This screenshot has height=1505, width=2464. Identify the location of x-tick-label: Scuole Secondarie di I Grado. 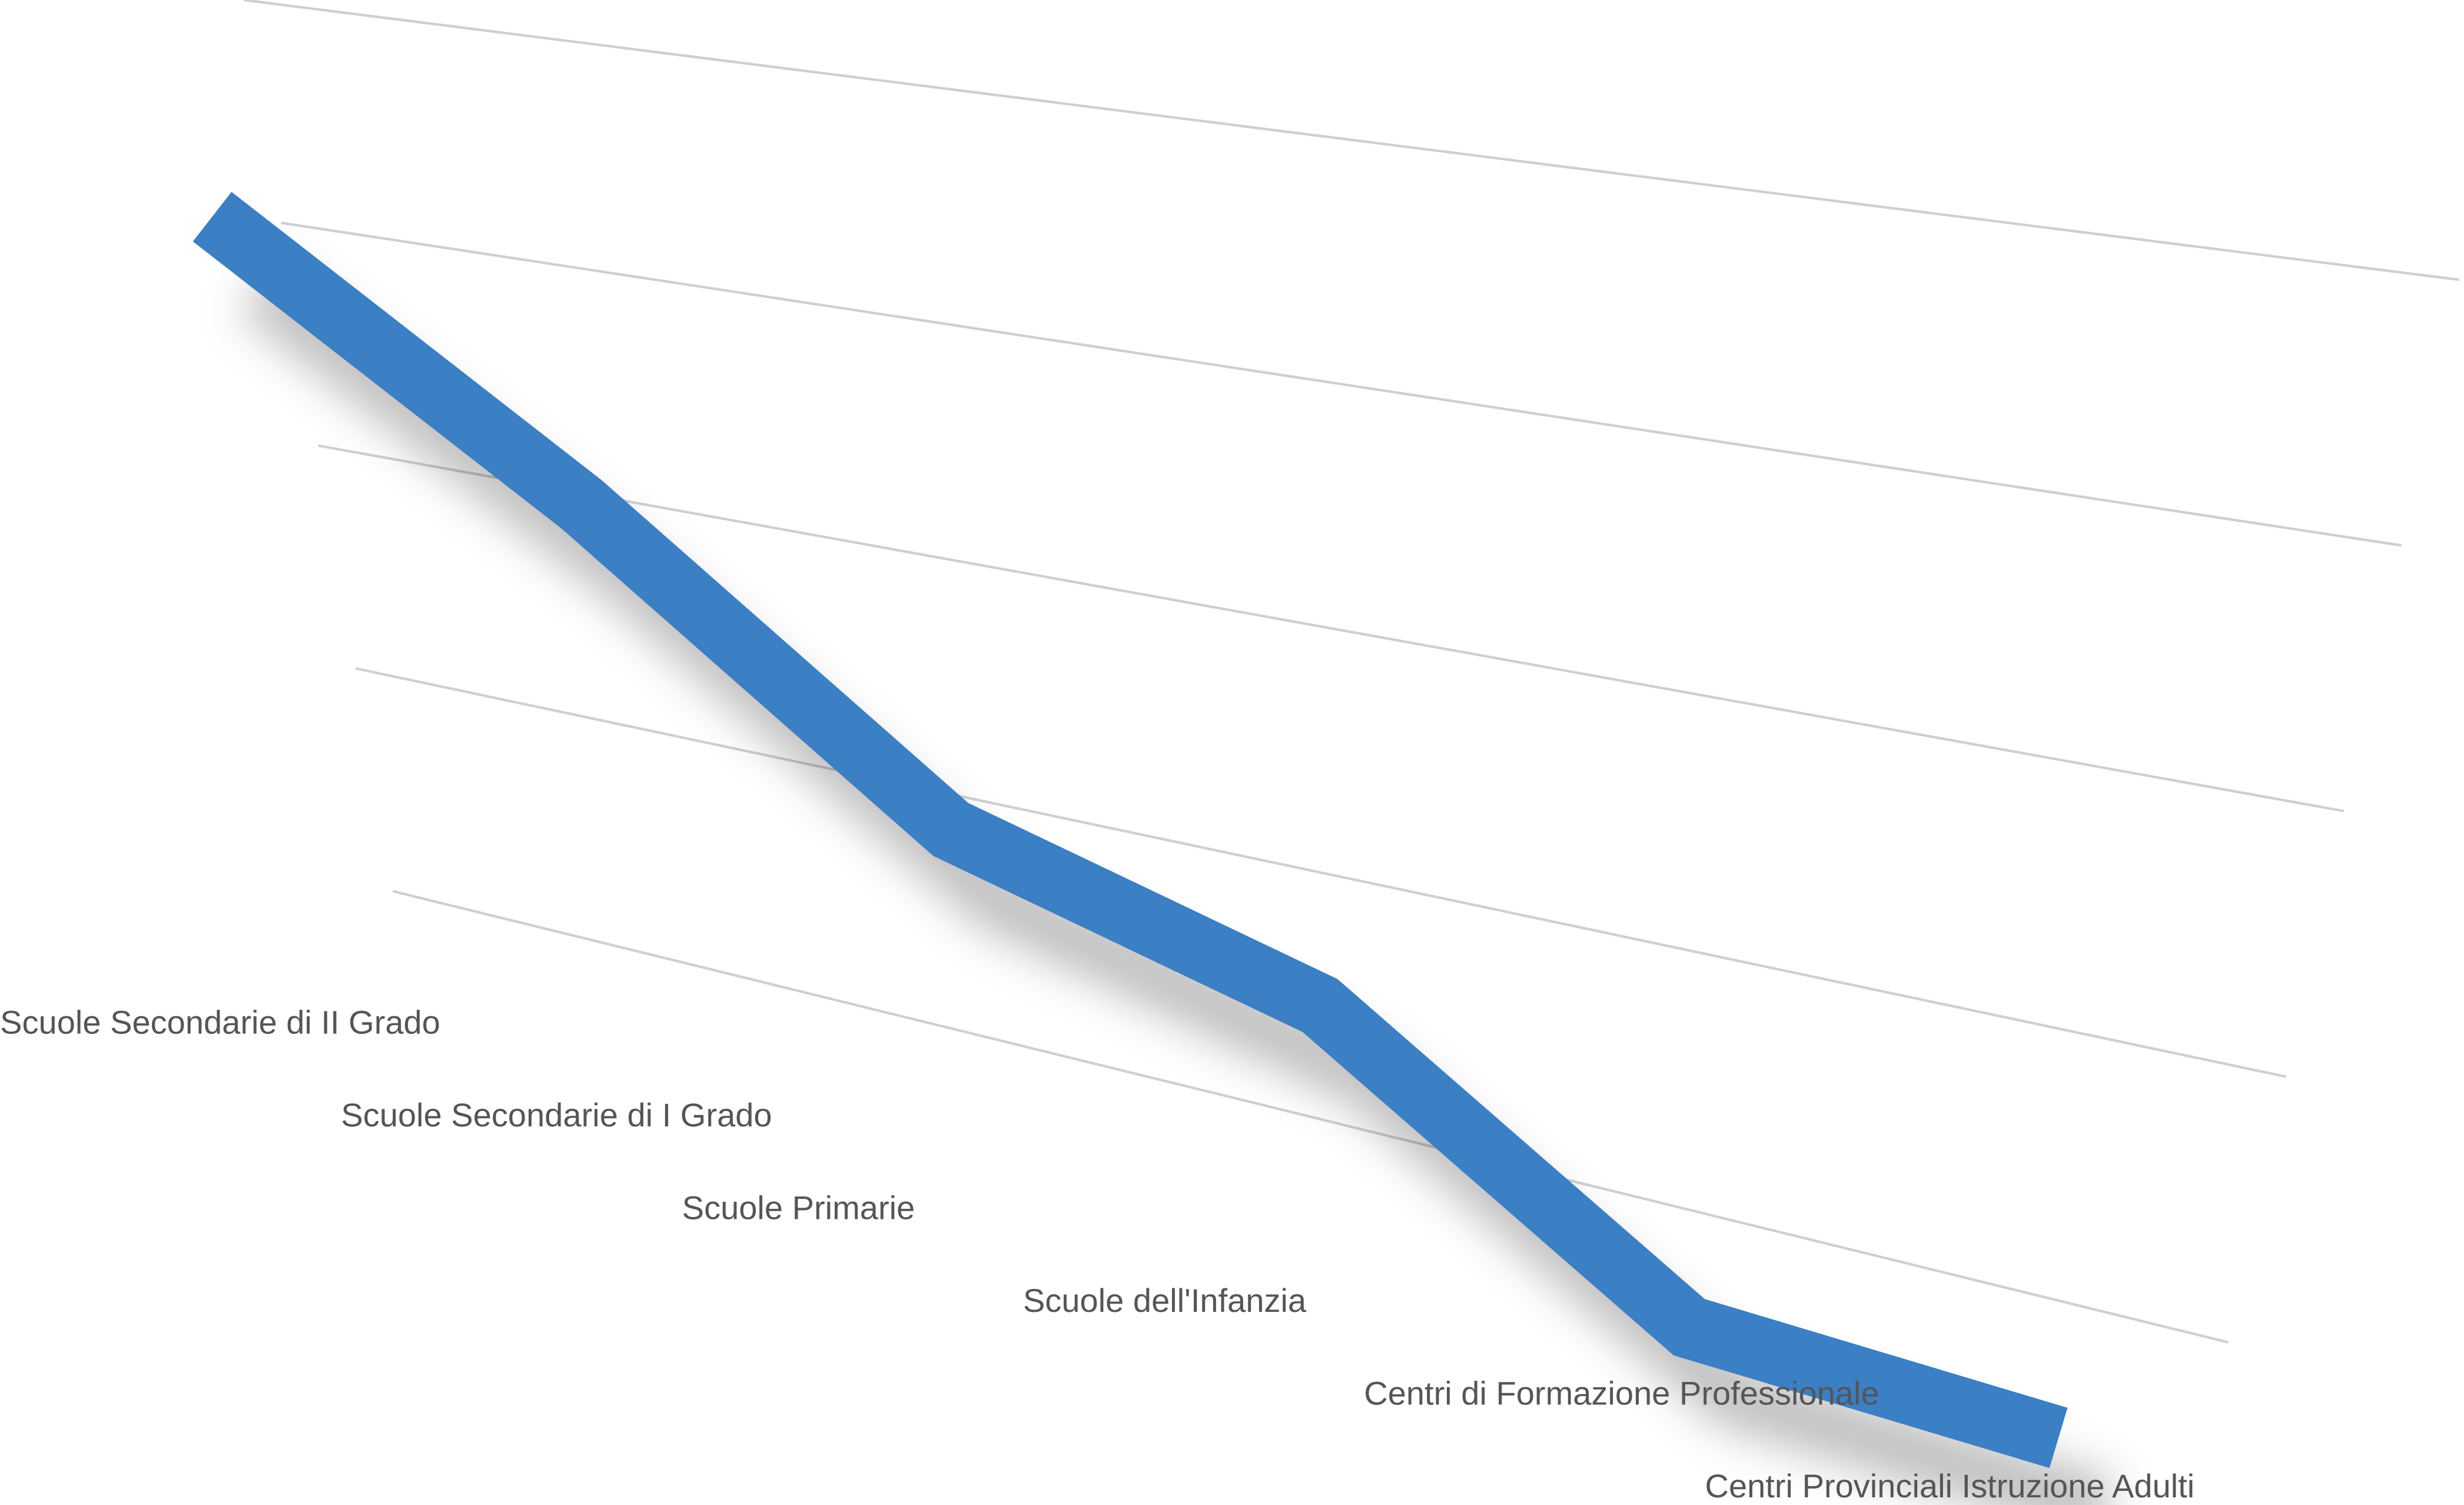
(557, 1114).